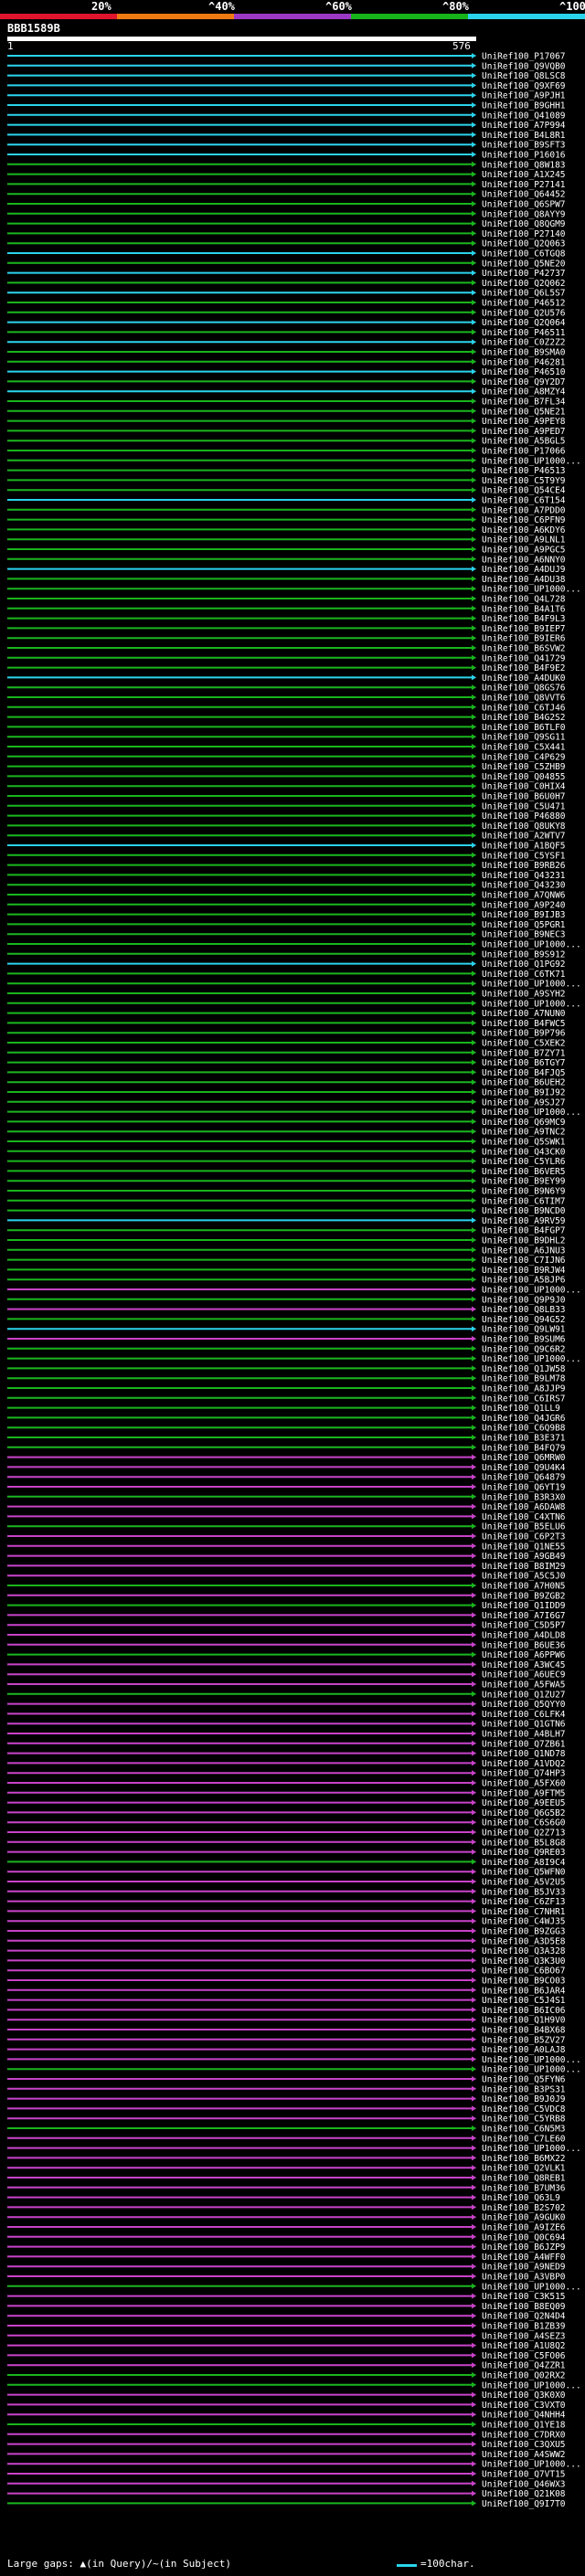  Describe the element at coordinates (286, 1991) in the screenshot. I see `hit-row: UniRef100_B6JAR4` at that location.